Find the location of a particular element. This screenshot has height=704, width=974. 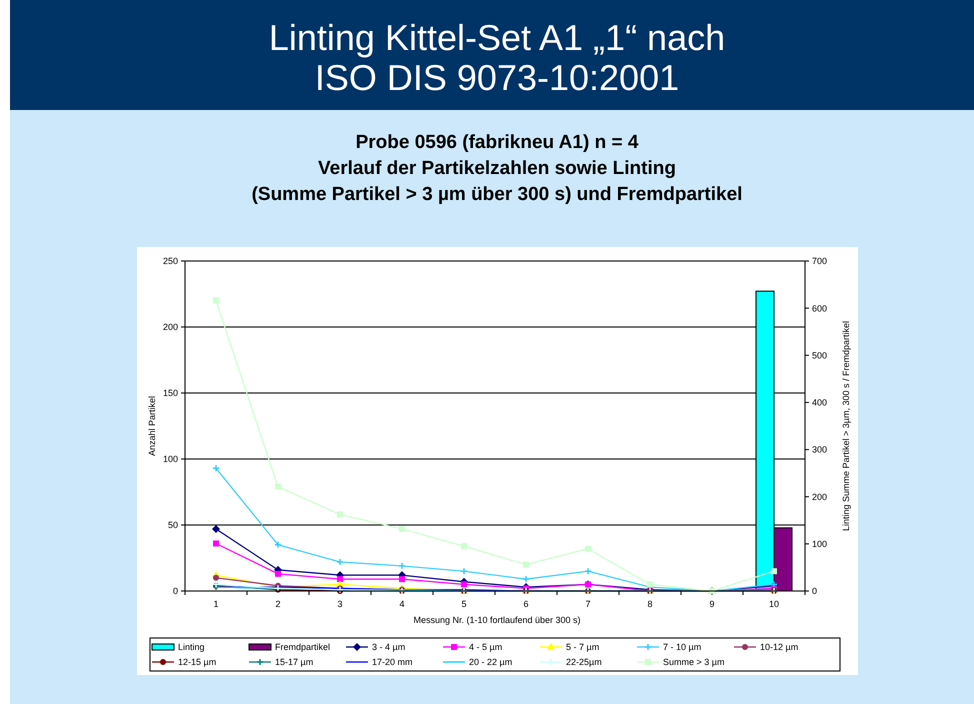

chart-subtitle: Probe 0596 (fabrikneu A1) n = 4 Verlauf der Partikelzahlen sowie Linting (Summe Partikel > 3 µm über 300 s) und Fremdpartikel is located at coordinates (497, 168).